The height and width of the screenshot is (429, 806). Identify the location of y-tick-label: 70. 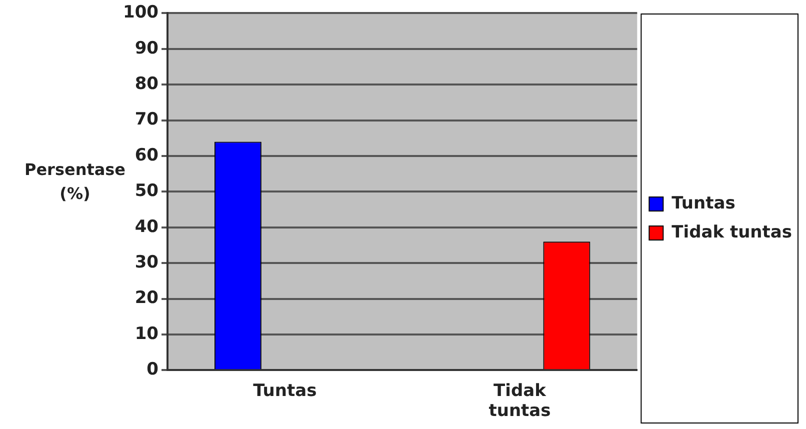
(146, 120).